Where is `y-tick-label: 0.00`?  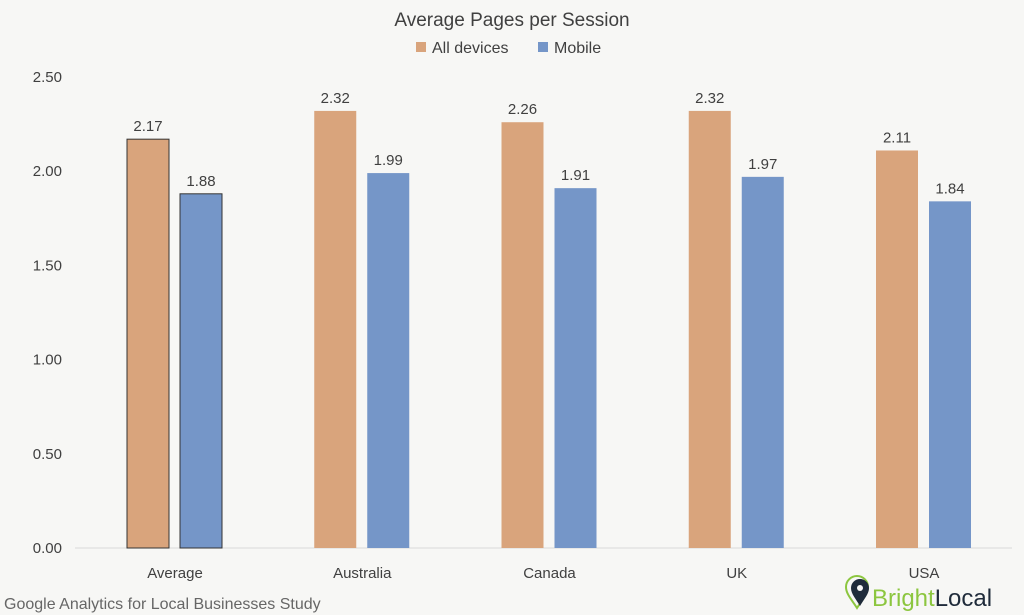 y-tick-label: 0.00 is located at coordinates (47, 548).